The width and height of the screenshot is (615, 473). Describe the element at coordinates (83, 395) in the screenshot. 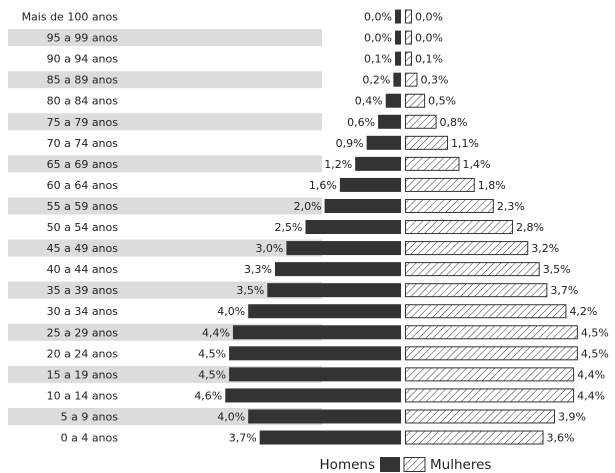

I see `age-group-label: 10 a 14 anos` at that location.